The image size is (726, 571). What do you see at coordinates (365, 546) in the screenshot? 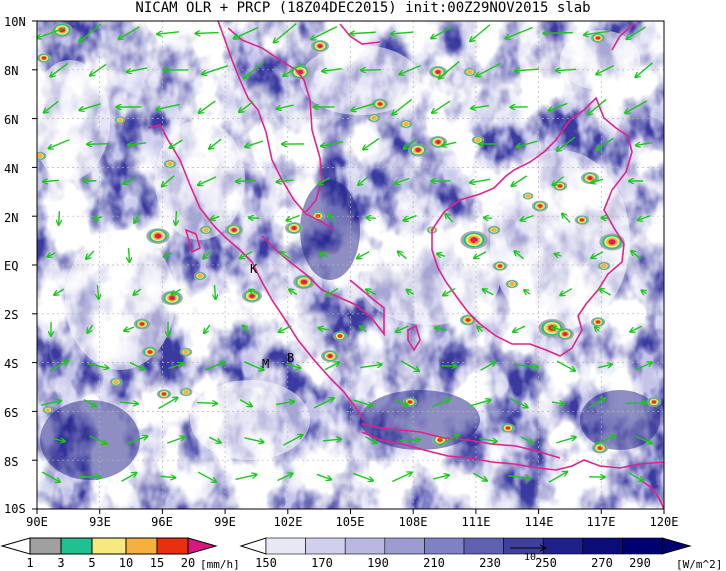
I see `olr-color-box` at bounding box center [365, 546].